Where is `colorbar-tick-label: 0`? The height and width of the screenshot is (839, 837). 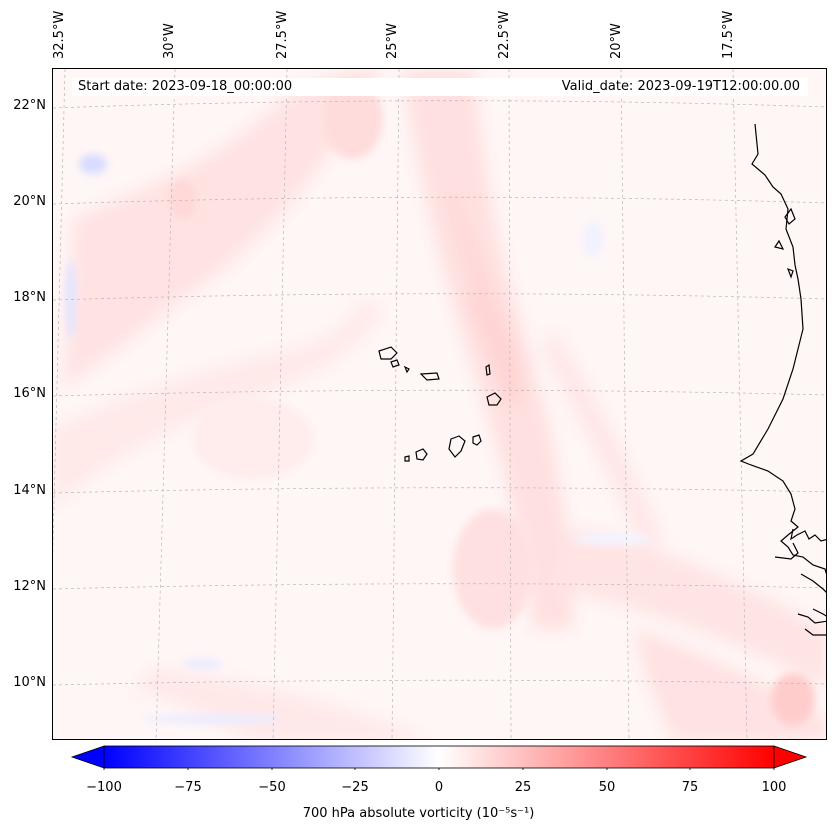 colorbar-tick-label: 0 is located at coordinates (439, 787).